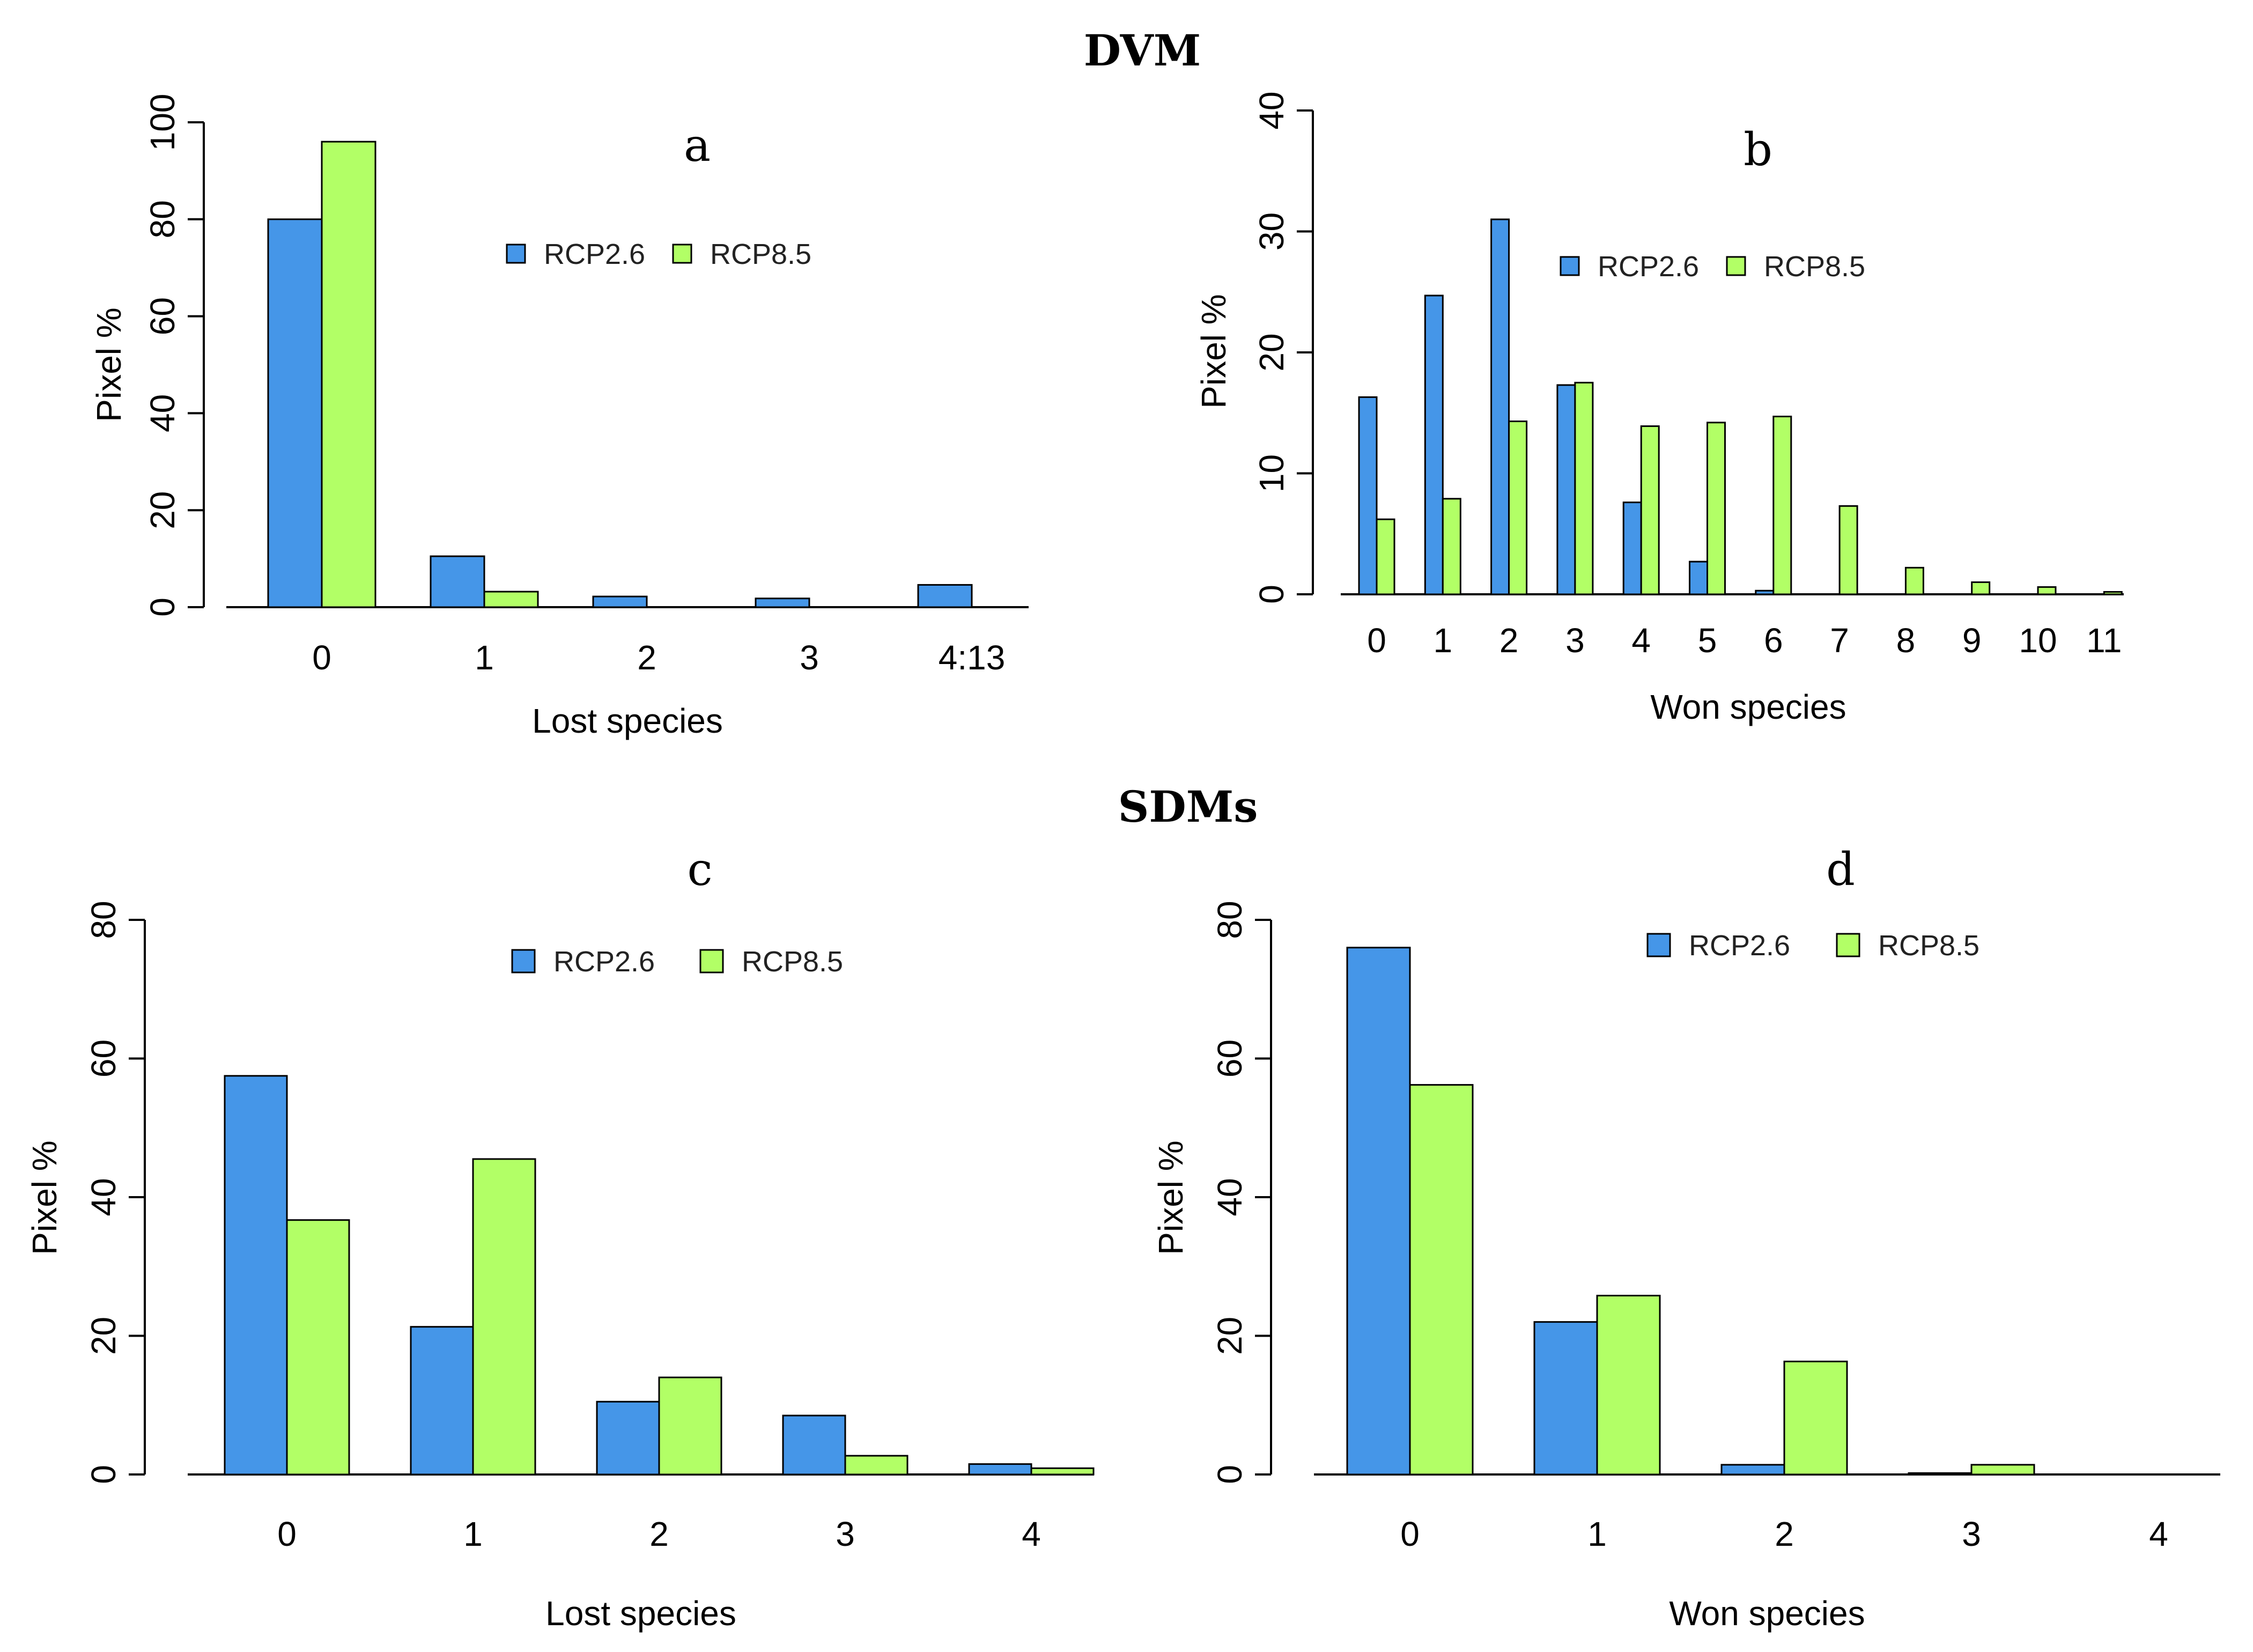 The height and width of the screenshot is (1652, 2253). What do you see at coordinates (1748, 707) in the screenshot?
I see `x-axis-label: Won species` at bounding box center [1748, 707].